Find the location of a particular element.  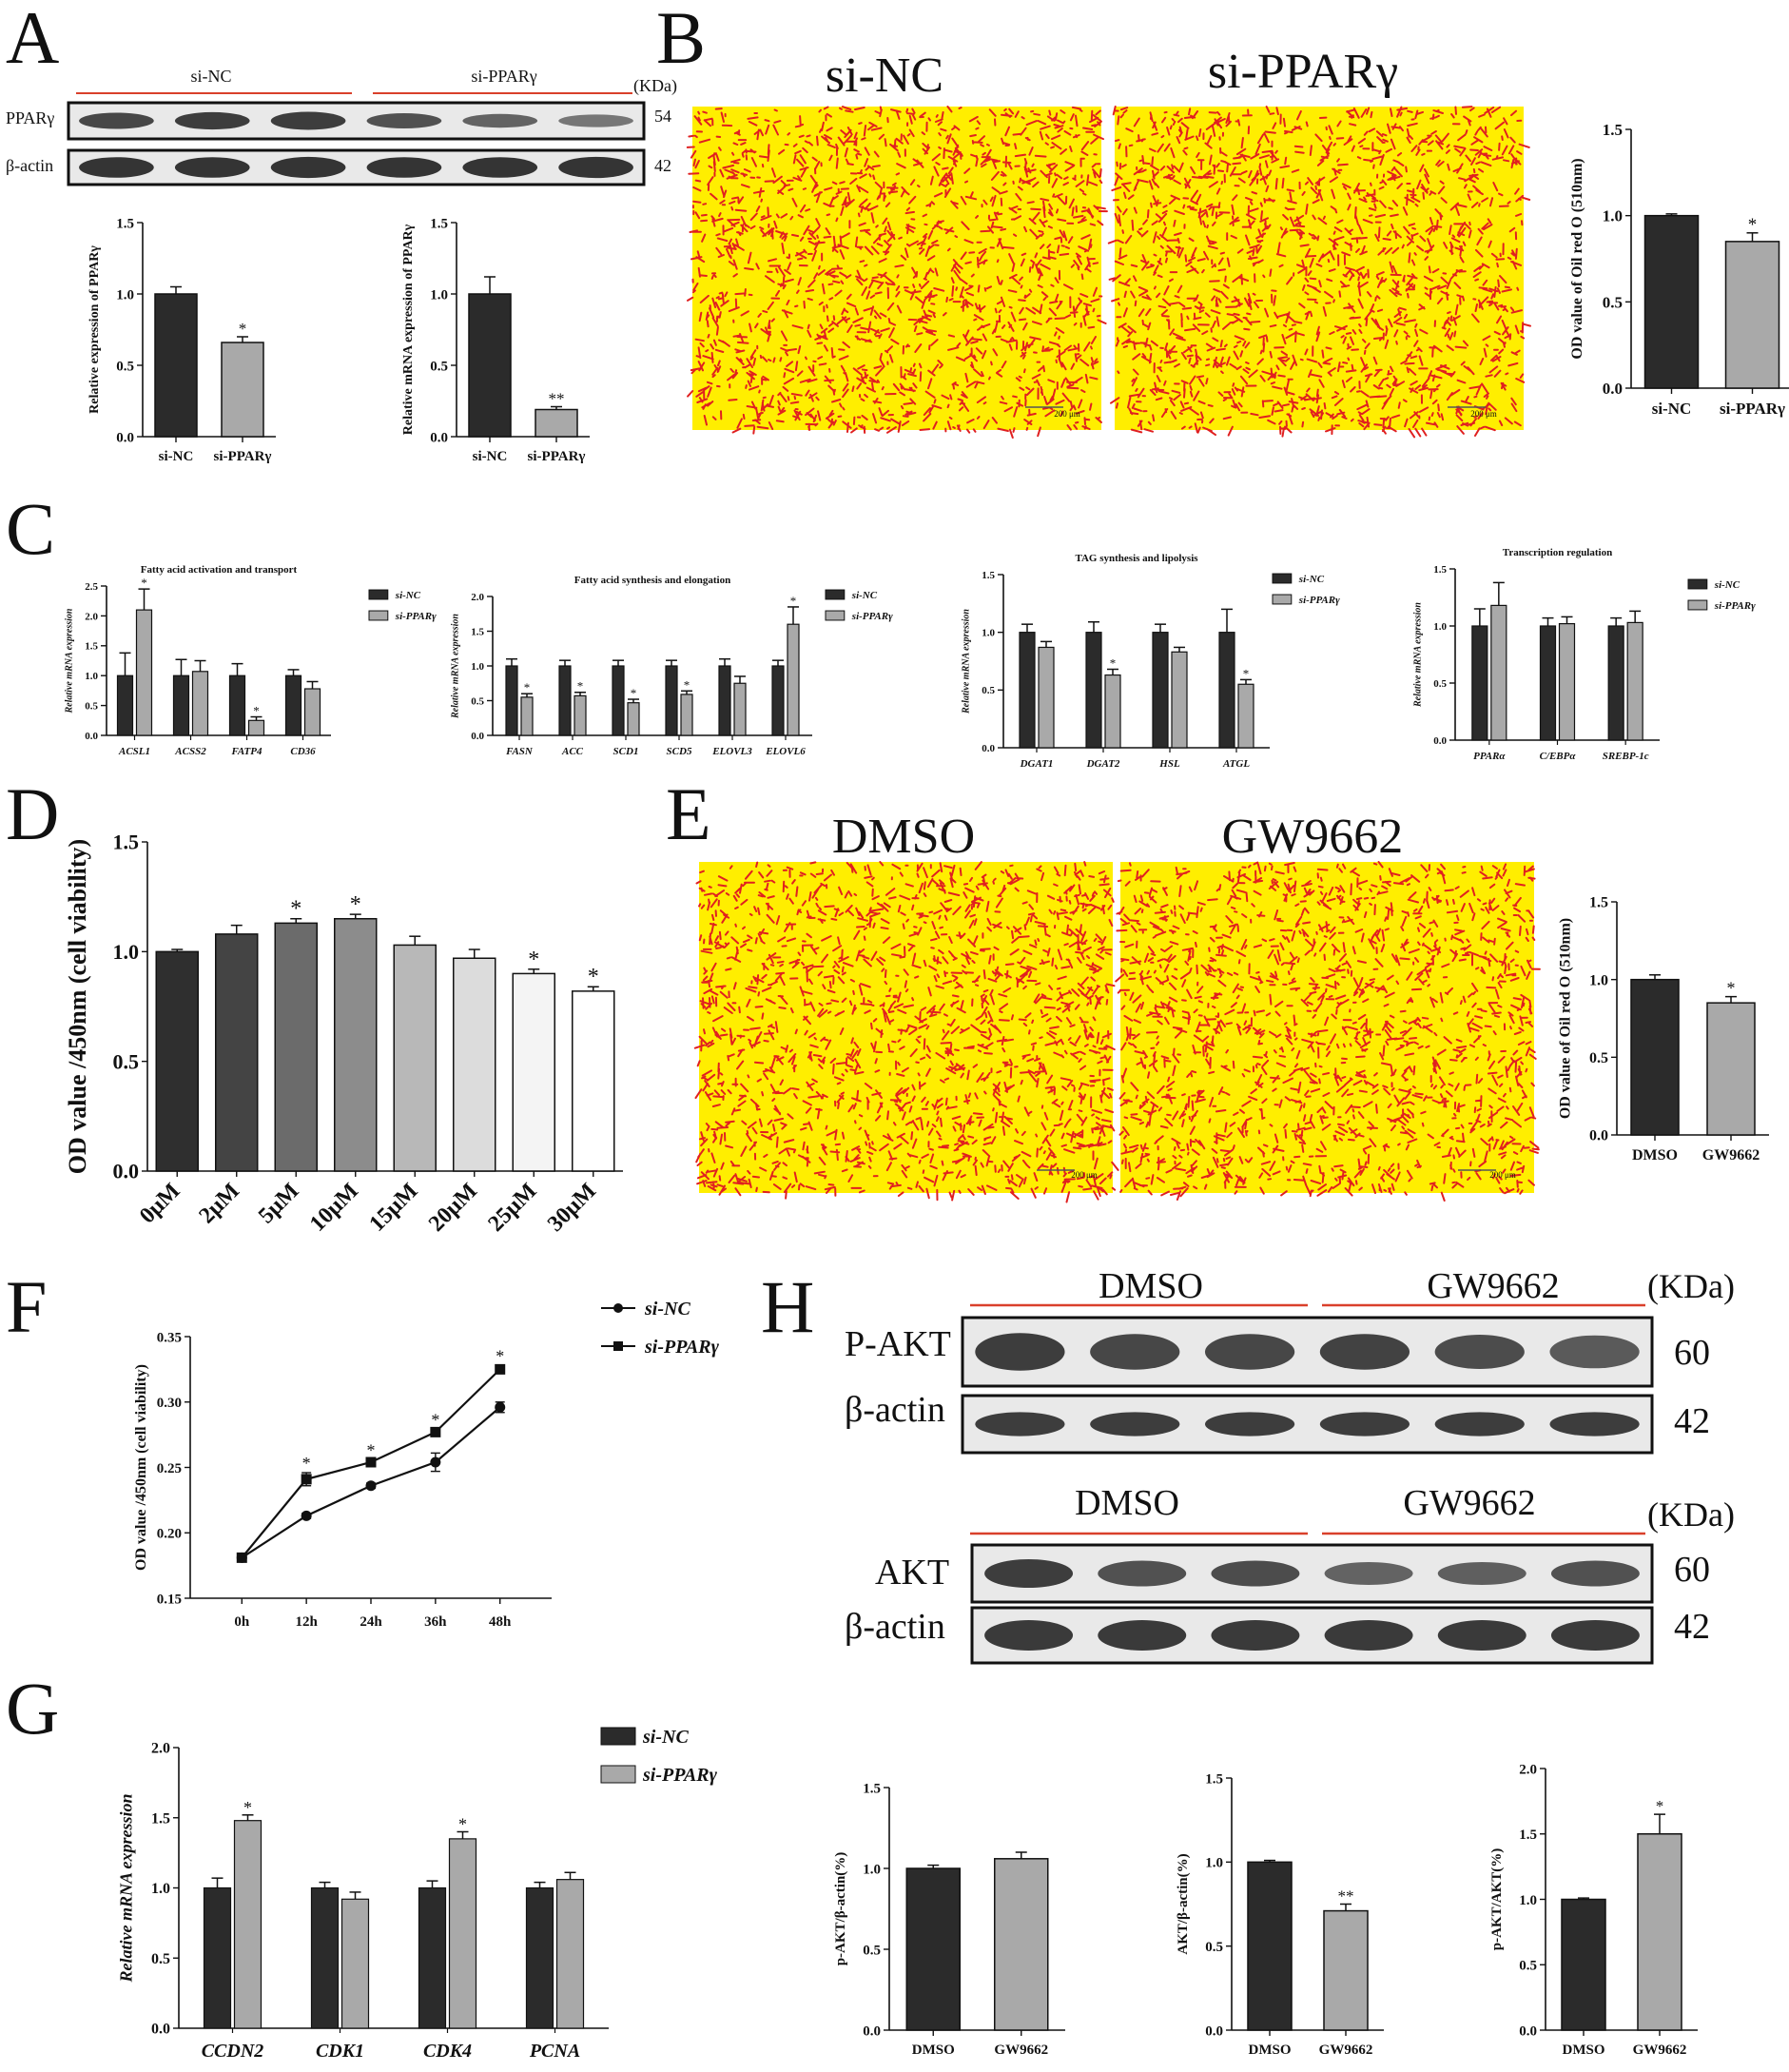

blot-a-row-label-2: β-actin is located at coordinates (29, 165).